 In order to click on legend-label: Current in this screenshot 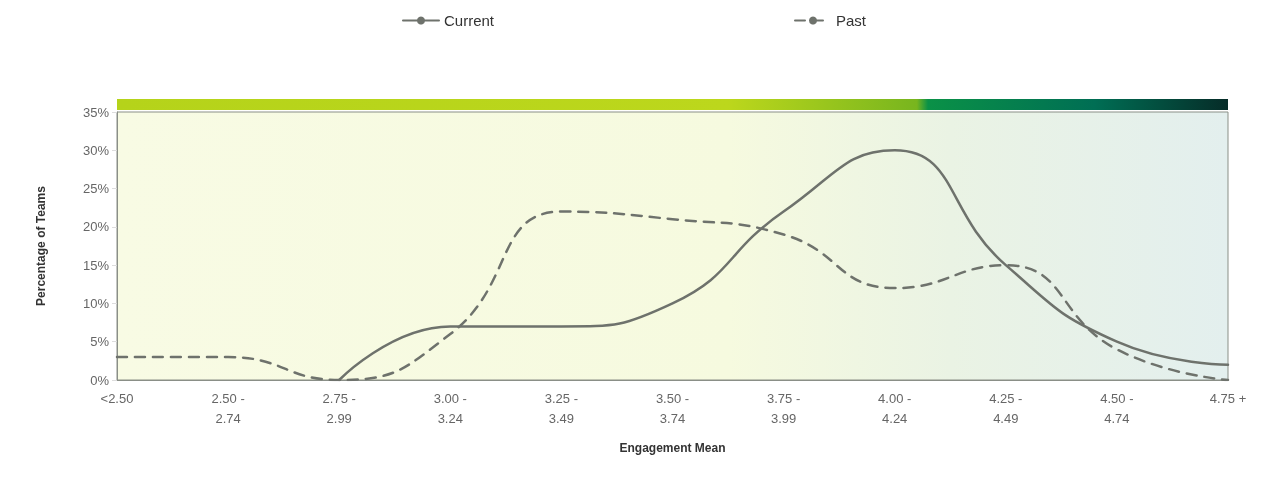, I will do `click(469, 20)`.